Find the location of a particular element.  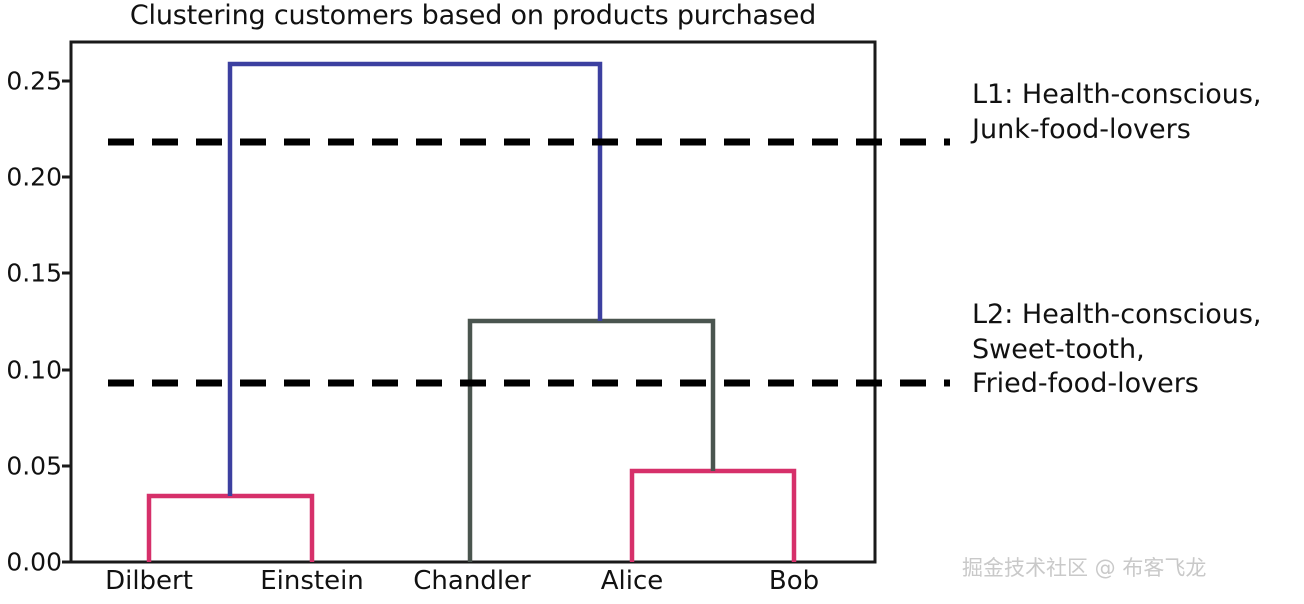

ytick-label-0: 0.00 is located at coordinates (34, 562).